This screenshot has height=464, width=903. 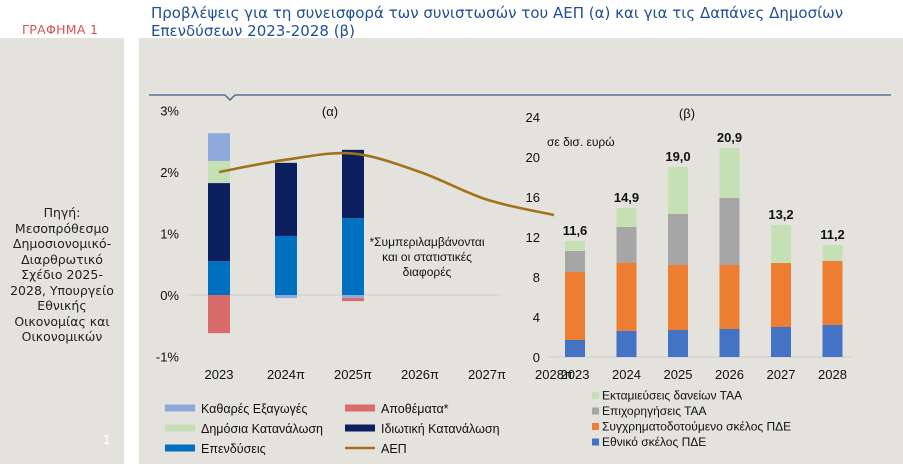 What do you see at coordinates (180, 428) in the screenshot?
I see `a-legend-swatch-public_consumption` at bounding box center [180, 428].